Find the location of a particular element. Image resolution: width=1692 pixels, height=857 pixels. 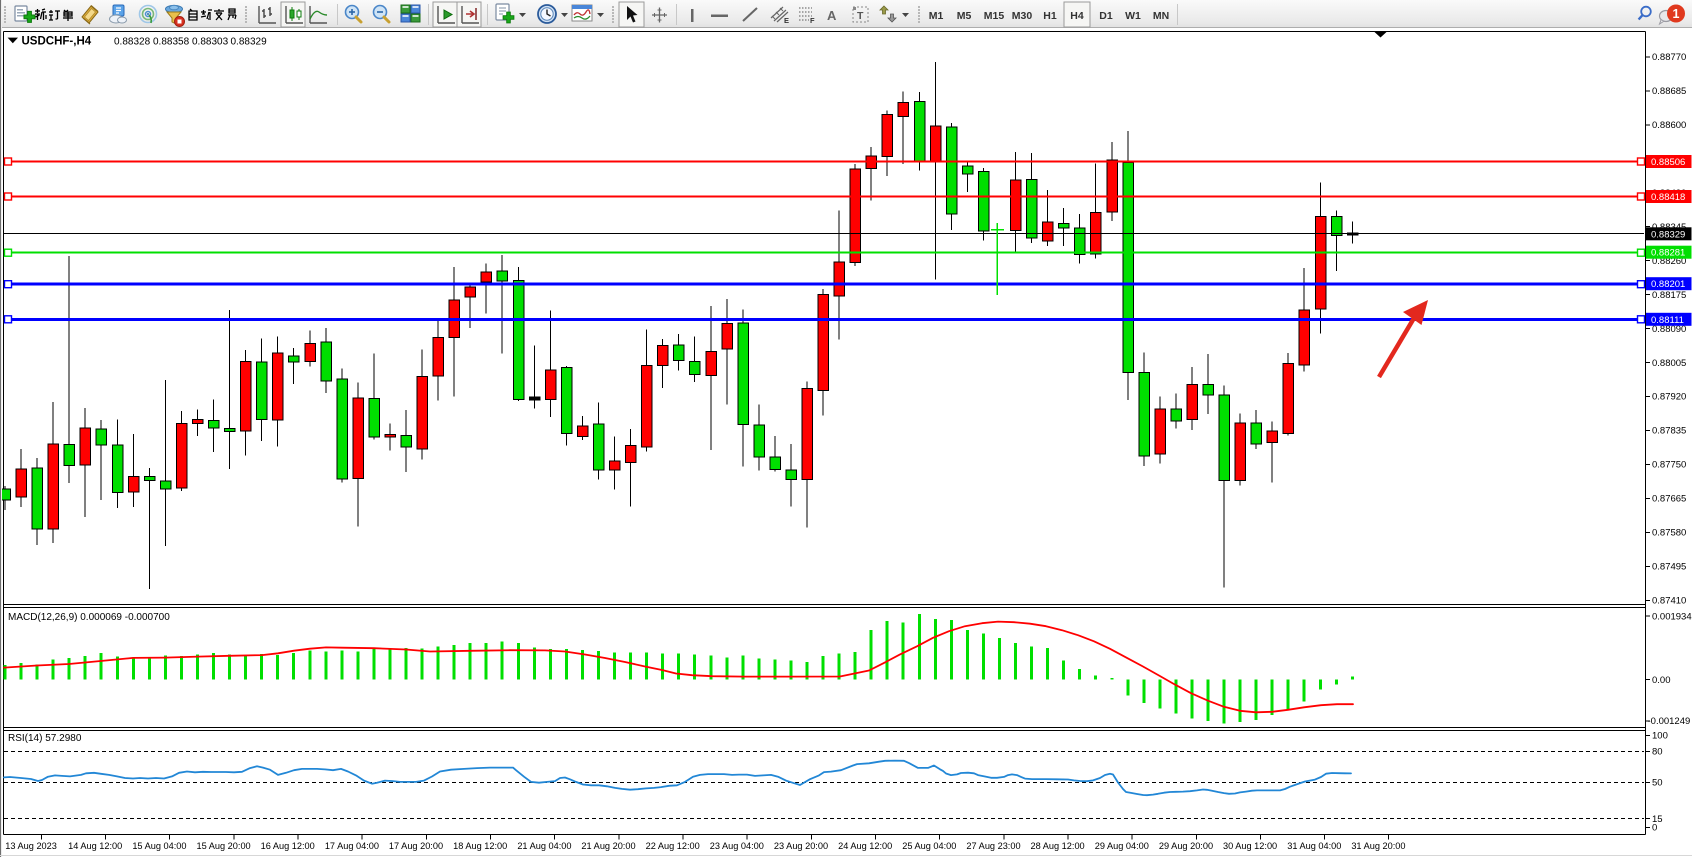

svg-text: 23 Aug 20:00 is located at coordinates (801, 846).